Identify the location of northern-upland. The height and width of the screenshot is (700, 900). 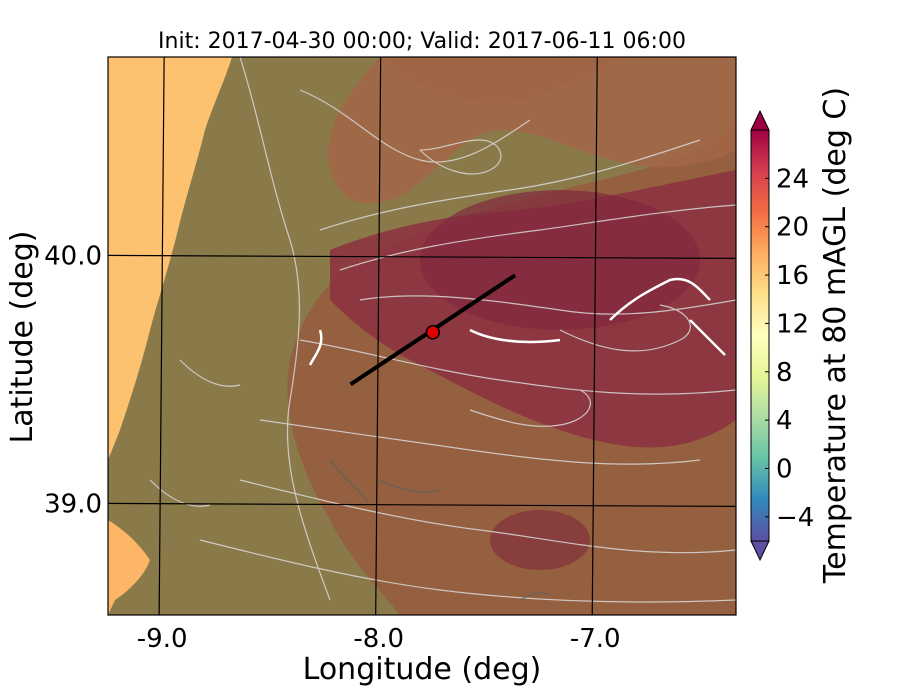
(532, 130).